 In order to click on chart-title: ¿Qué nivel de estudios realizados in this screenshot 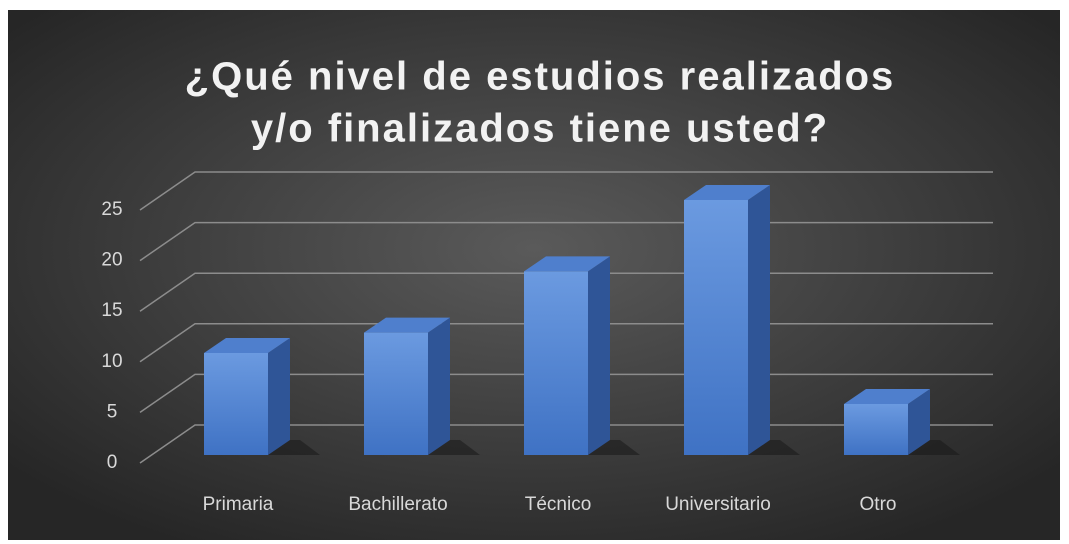, I will do `click(540, 77)`.